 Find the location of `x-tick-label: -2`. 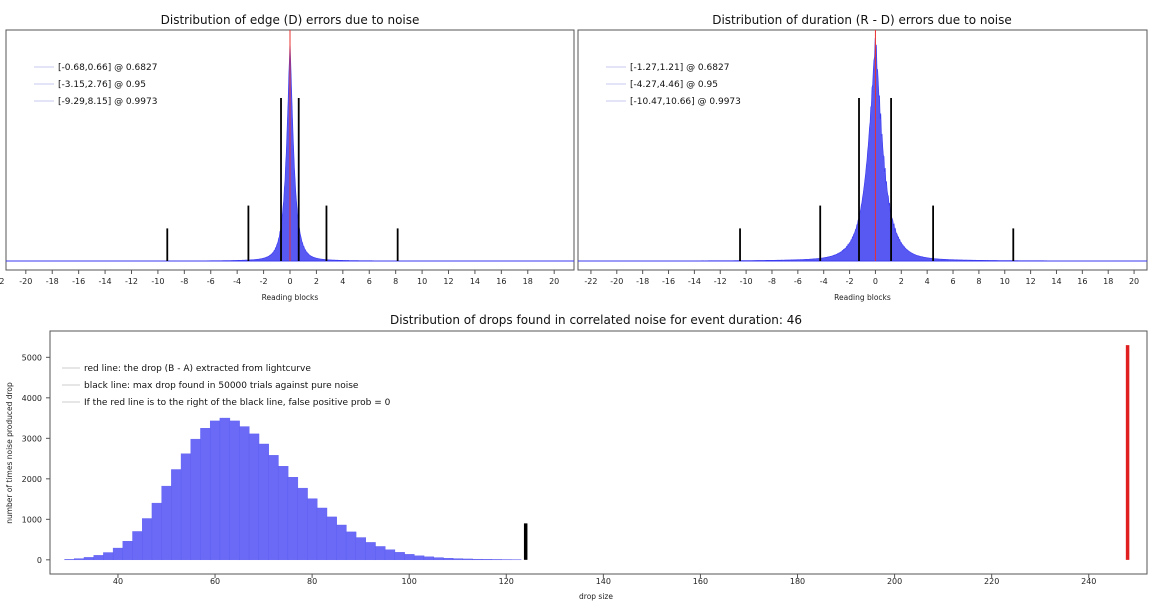

x-tick-label: -2 is located at coordinates (264, 281).